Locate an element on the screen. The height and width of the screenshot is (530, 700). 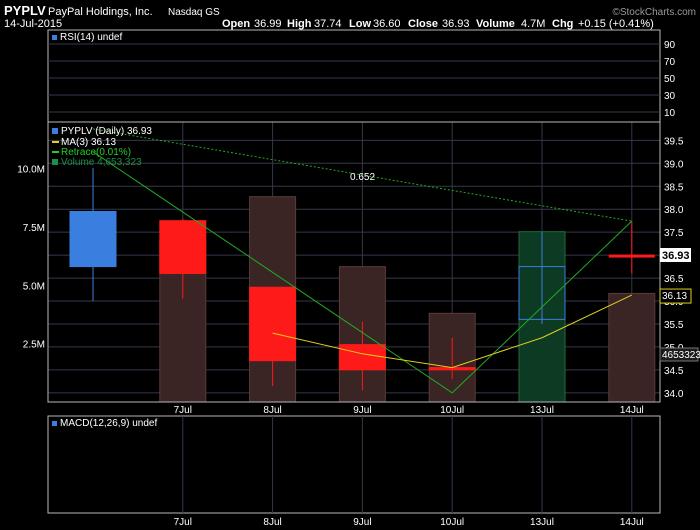
volume-bar is located at coordinates (632, 347).